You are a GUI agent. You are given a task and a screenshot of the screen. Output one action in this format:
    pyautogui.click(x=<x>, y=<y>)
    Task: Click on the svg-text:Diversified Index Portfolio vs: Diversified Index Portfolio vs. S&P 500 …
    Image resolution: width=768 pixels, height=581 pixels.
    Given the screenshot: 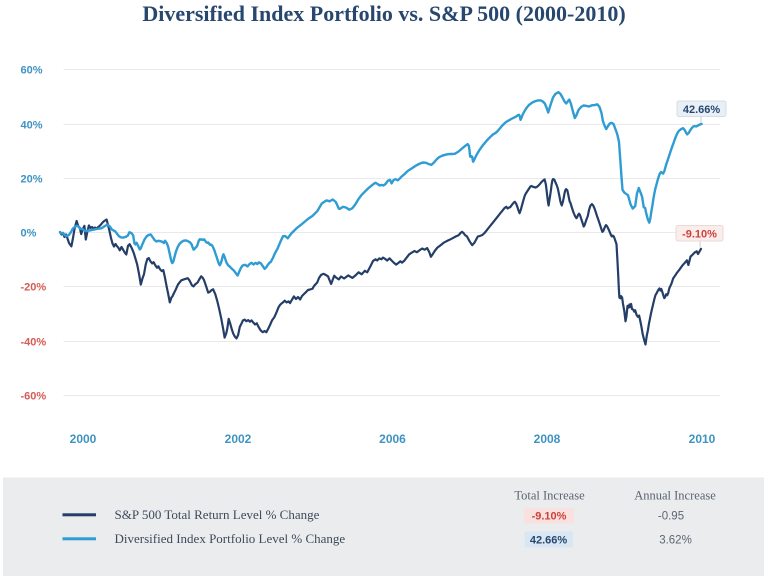 What is the action you would take?
    pyautogui.click(x=383, y=13)
    